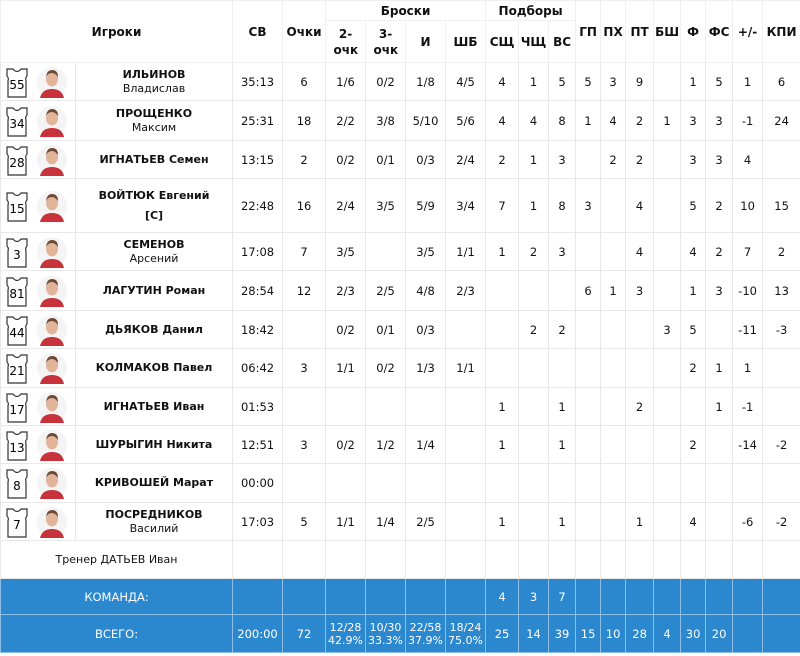  What do you see at coordinates (154, 258) in the screenshot?
I see `name2: Арсений` at bounding box center [154, 258].